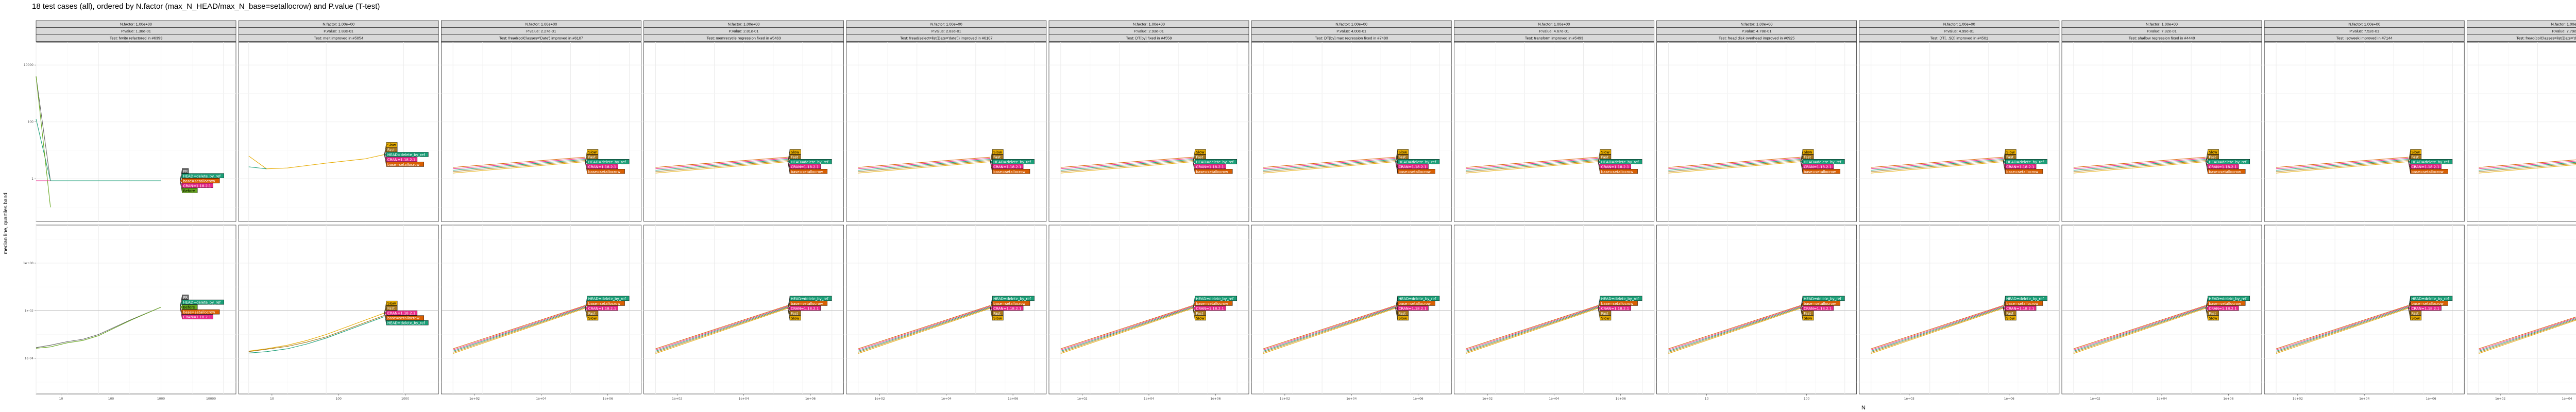 The width and height of the screenshot is (2576, 412). What do you see at coordinates (1757, 31) in the screenshot?
I see `p-value-strip-label: P.value: 4.78e-01` at bounding box center [1757, 31].